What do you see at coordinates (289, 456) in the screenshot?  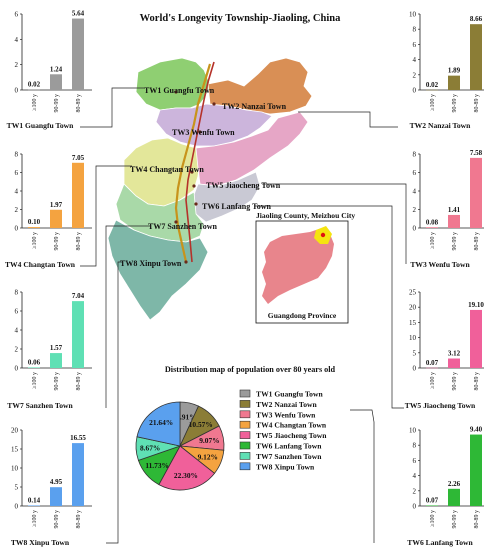 I see `legend-label: TW7 Sanzhen Town` at bounding box center [289, 456].